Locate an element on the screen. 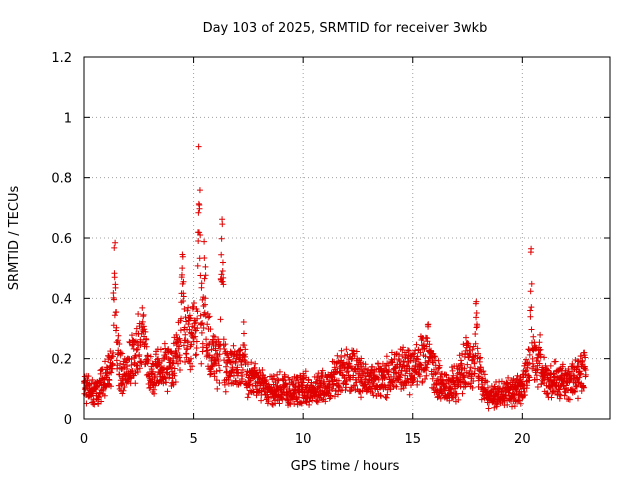  y-tick-labels: 0 0.2 0.4 0.6 0.8 1 1.2 is located at coordinates (61, 239).